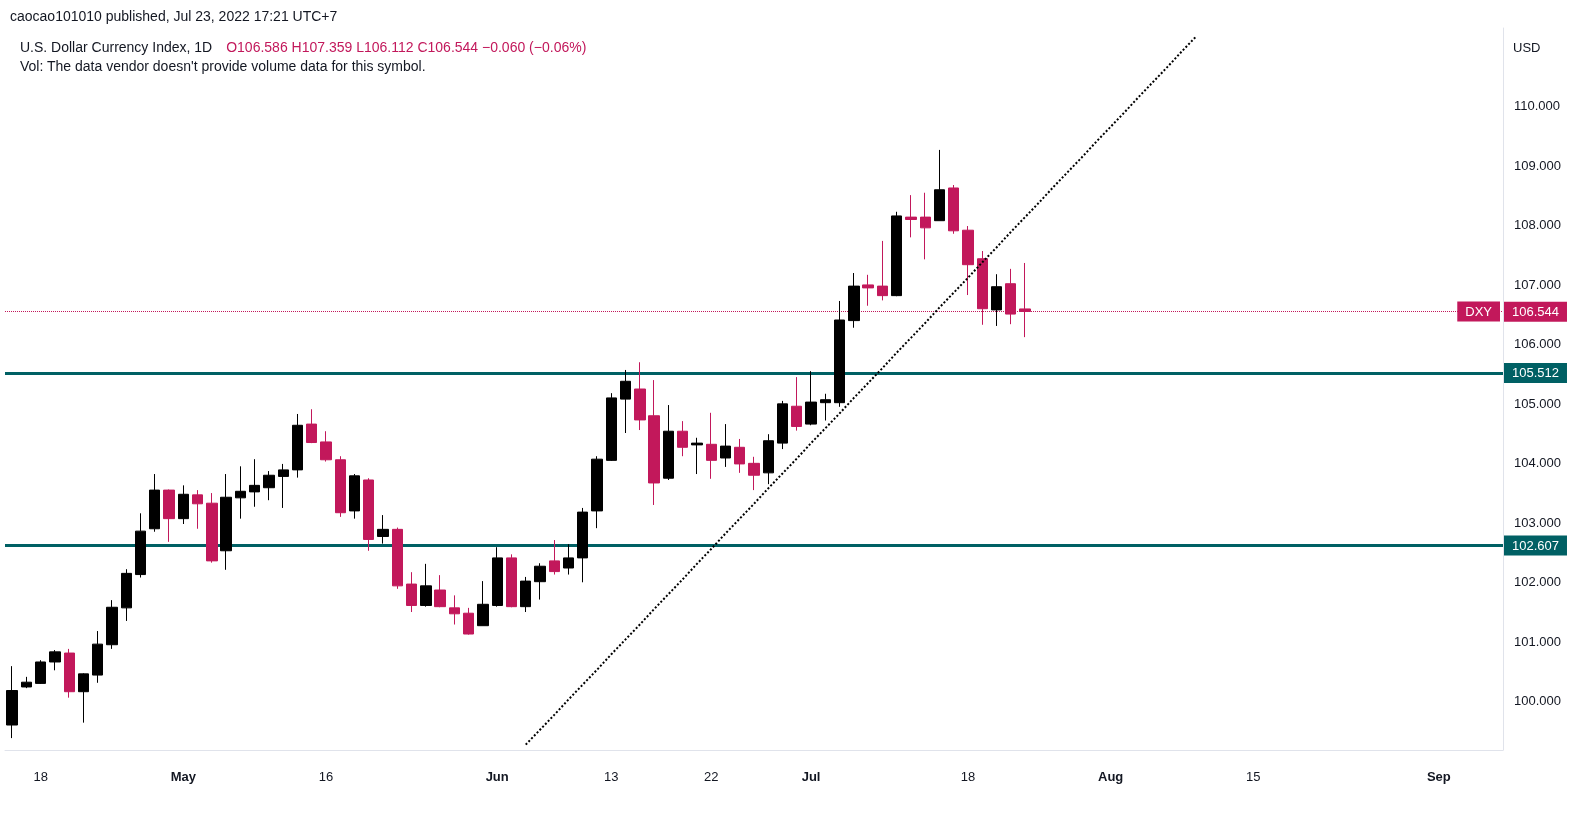 This screenshot has height=833, width=1587. What do you see at coordinates (1537, 522) in the screenshot?
I see `y-tick-label: 103.000` at bounding box center [1537, 522].